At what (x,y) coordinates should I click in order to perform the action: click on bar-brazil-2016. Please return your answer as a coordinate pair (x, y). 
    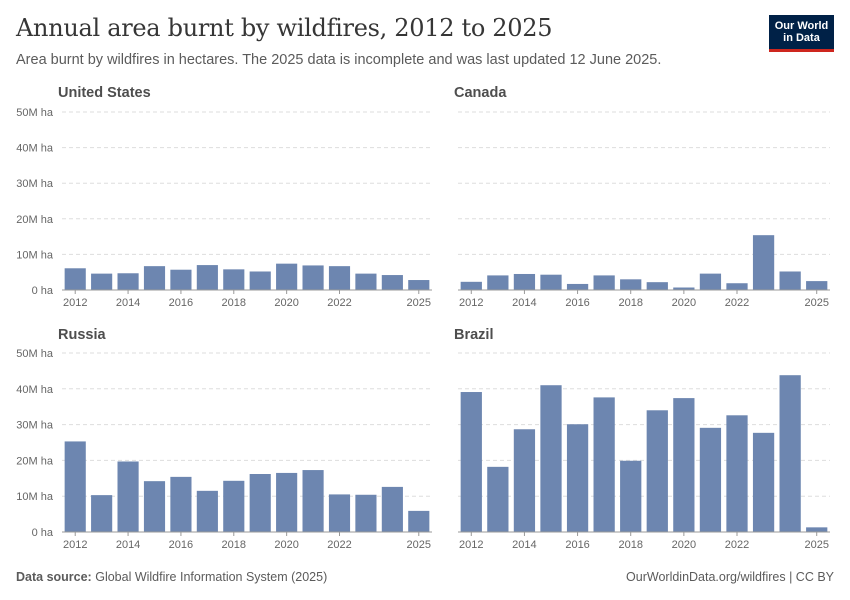
    Looking at the image, I should click on (577, 478).